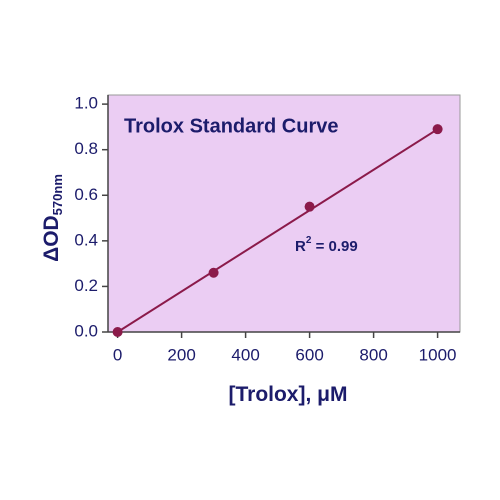 The image size is (500, 500). Describe the element at coordinates (438, 354) in the screenshot. I see `x-tick-label: 1000` at that location.